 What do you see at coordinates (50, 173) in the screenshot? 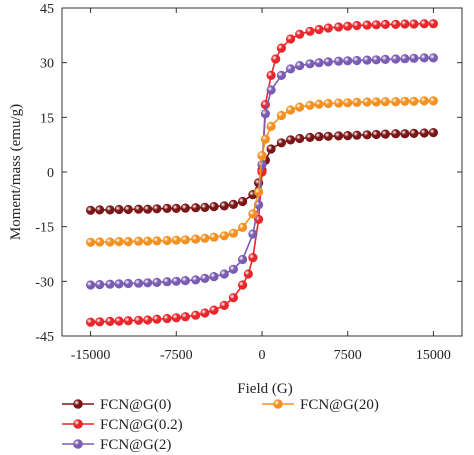
I see `y-tick-label: 0` at bounding box center [50, 173].